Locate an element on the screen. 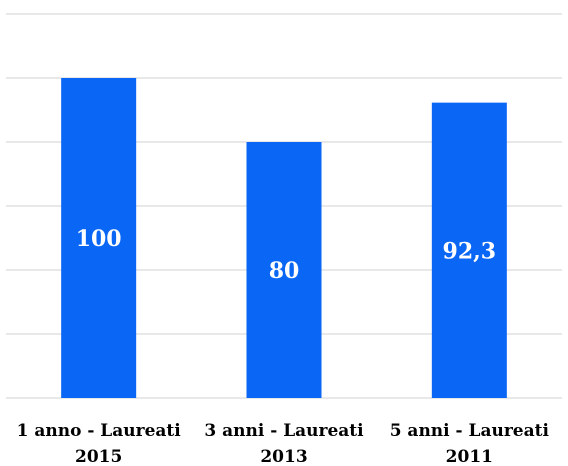 This screenshot has height=466, width=568. data-label: 92,3 is located at coordinates (470, 251).